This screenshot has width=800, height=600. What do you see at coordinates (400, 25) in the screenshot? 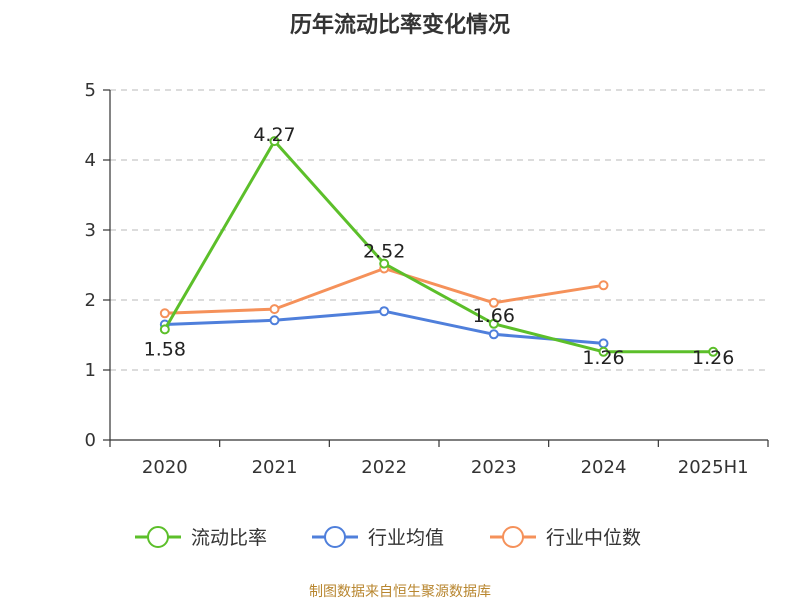
I see `chart-title: 历年流动比率变化情况` at bounding box center [400, 25].